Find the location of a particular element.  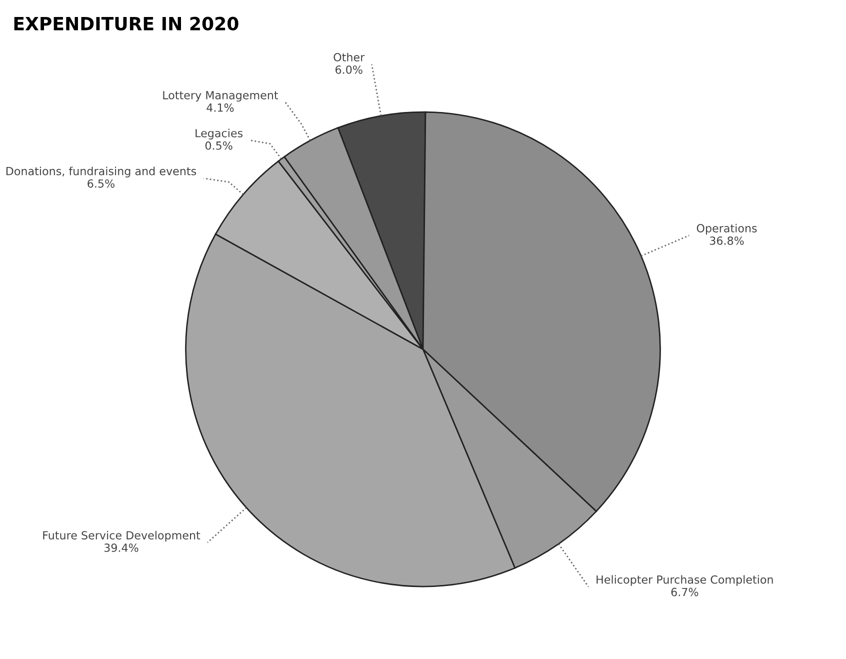

data-label: 39.4% is located at coordinates (121, 548).